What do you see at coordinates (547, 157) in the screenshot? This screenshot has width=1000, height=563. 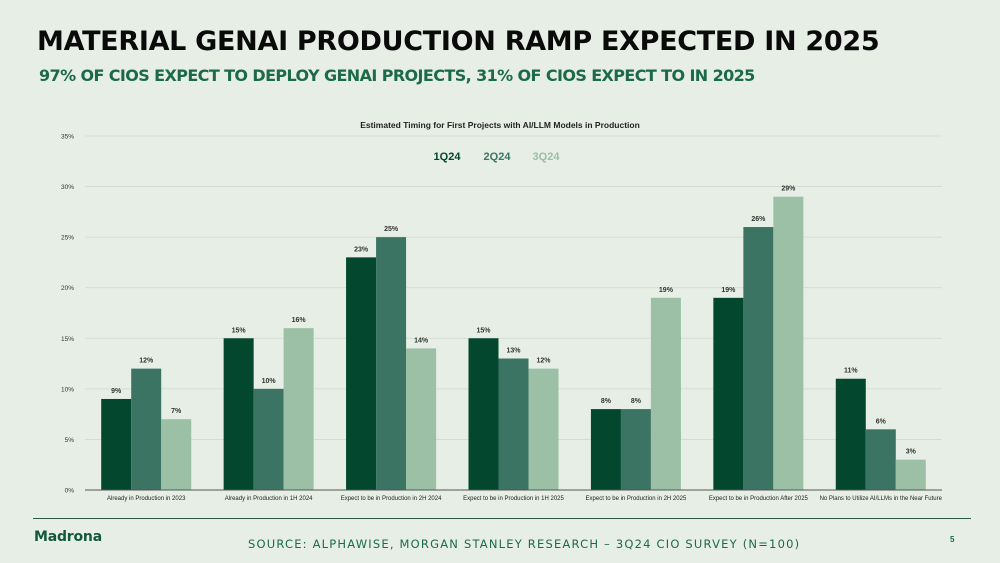 I see `legend-item-3q24: 3Q24` at bounding box center [547, 157].